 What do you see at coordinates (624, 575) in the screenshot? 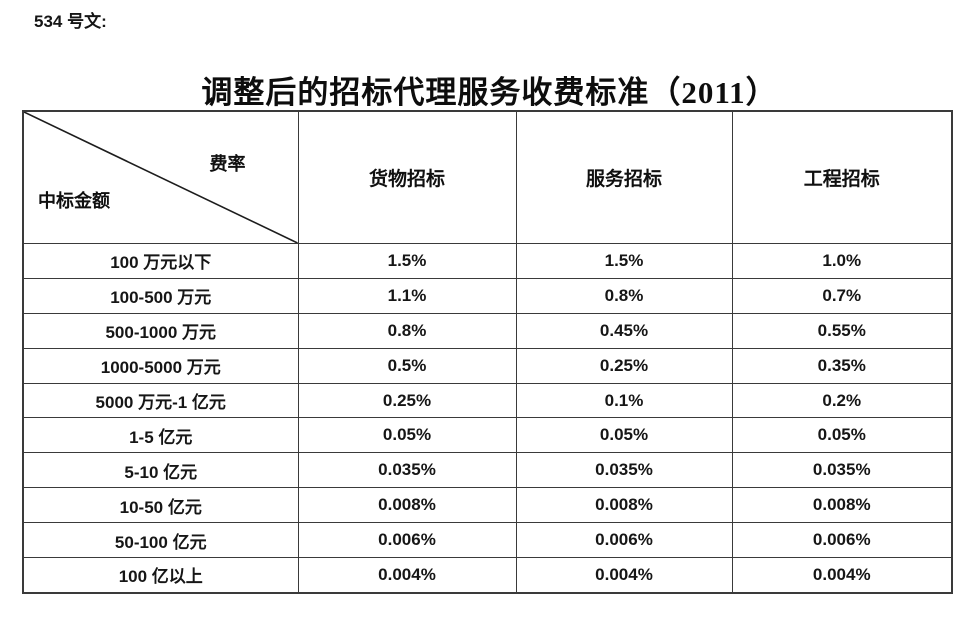
I see `services-rate-cell: 0.004%` at bounding box center [624, 575].